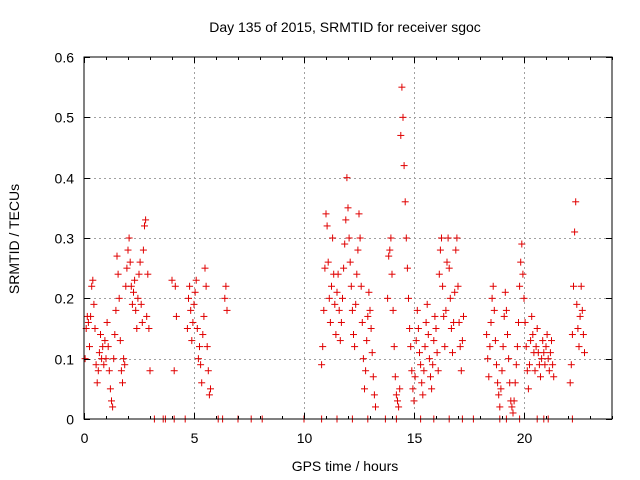 This screenshot has width=640, height=480. Describe the element at coordinates (305, 438) in the screenshot. I see `x-tick-label: 10` at that location.